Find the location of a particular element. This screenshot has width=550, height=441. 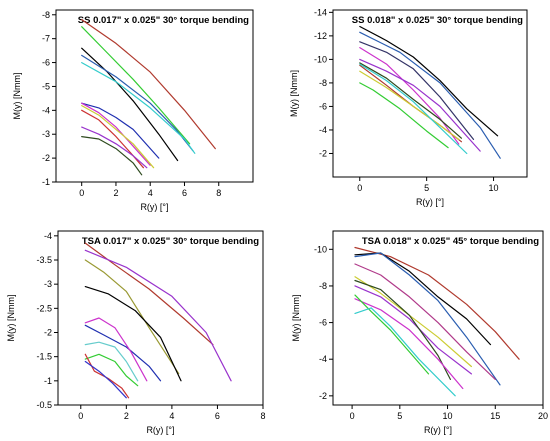

panel-title: TSA 0.018" x 0.025" 45° torque bending is located at coordinates (450, 241).